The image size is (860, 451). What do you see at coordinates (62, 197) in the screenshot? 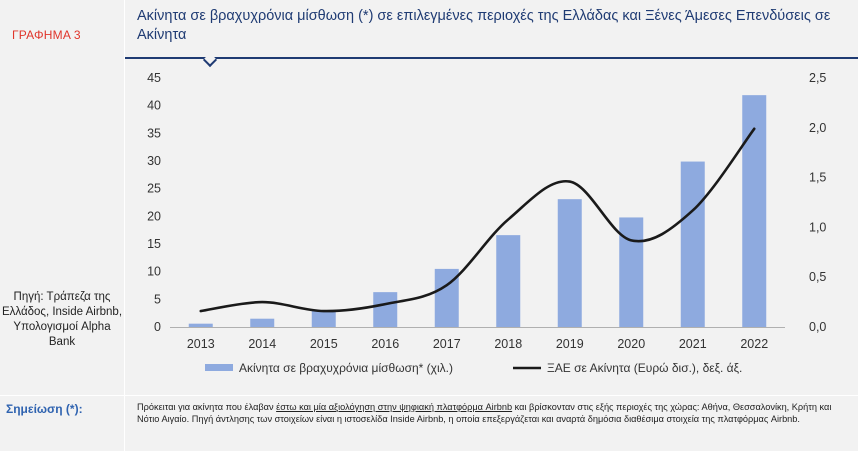
I see `left-column` at bounding box center [62, 197].